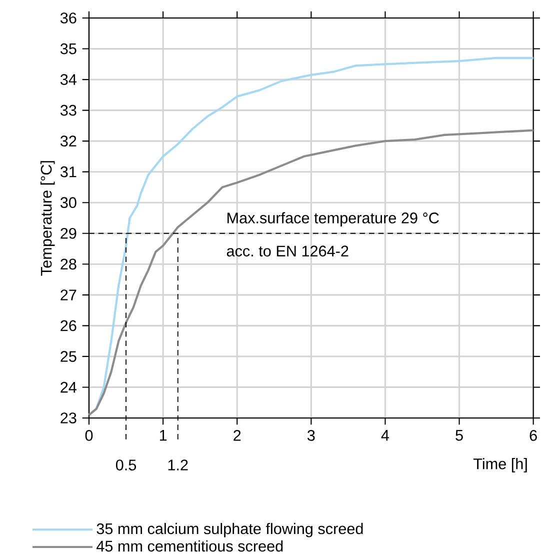  What do you see at coordinates (68, 141) in the screenshot?
I see `y-tick-label: 32` at bounding box center [68, 141].